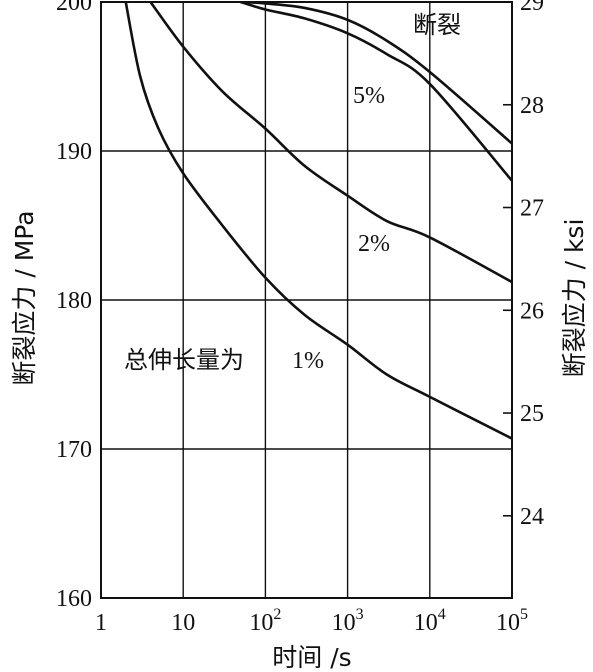 The width and height of the screenshot is (593, 672). I want to click on y-right-ticks: 24 25 26 27 28 29, so click(523, 265).